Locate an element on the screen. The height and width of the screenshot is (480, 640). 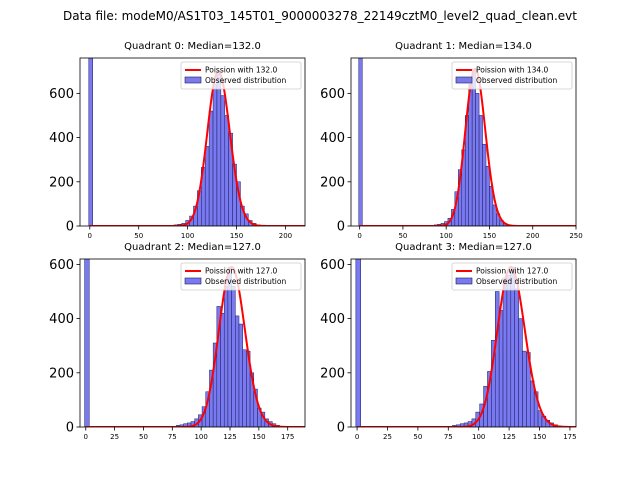
quadrant-1-legend-bar-swatch is located at coordinates (464, 80).